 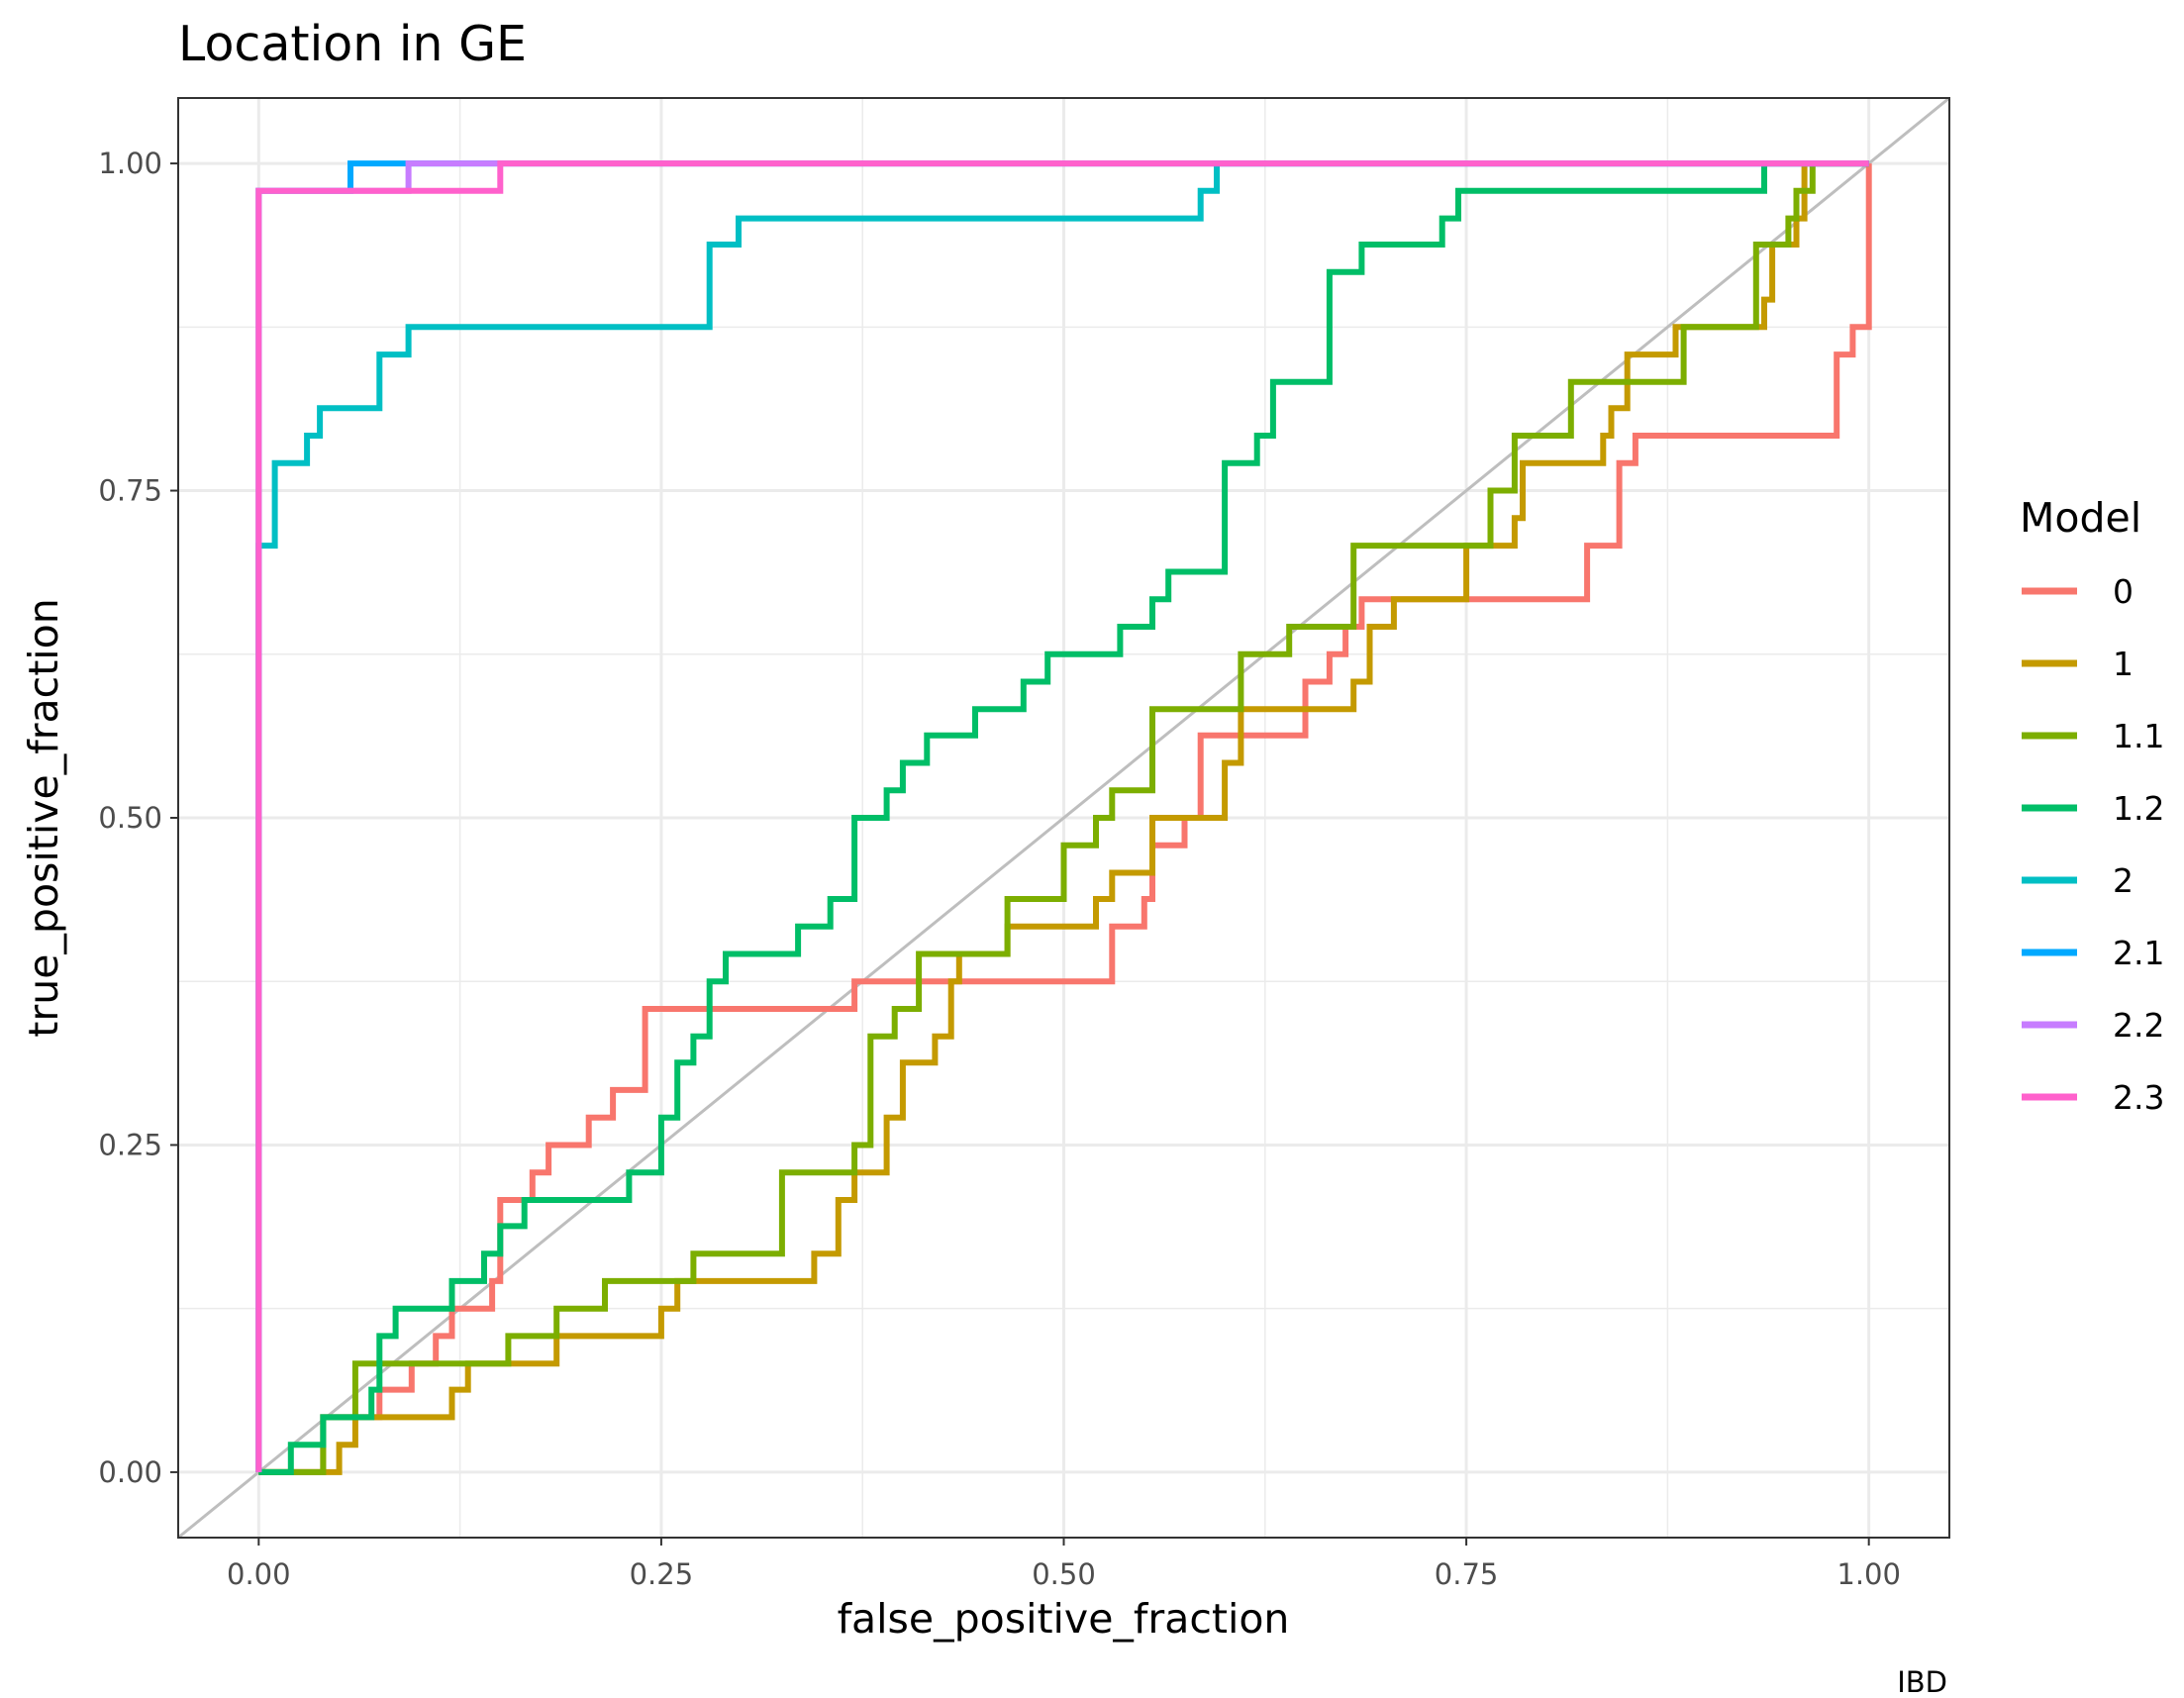 I want to click on legend-label-2-2: 2.2, so click(x=2138, y=1026).